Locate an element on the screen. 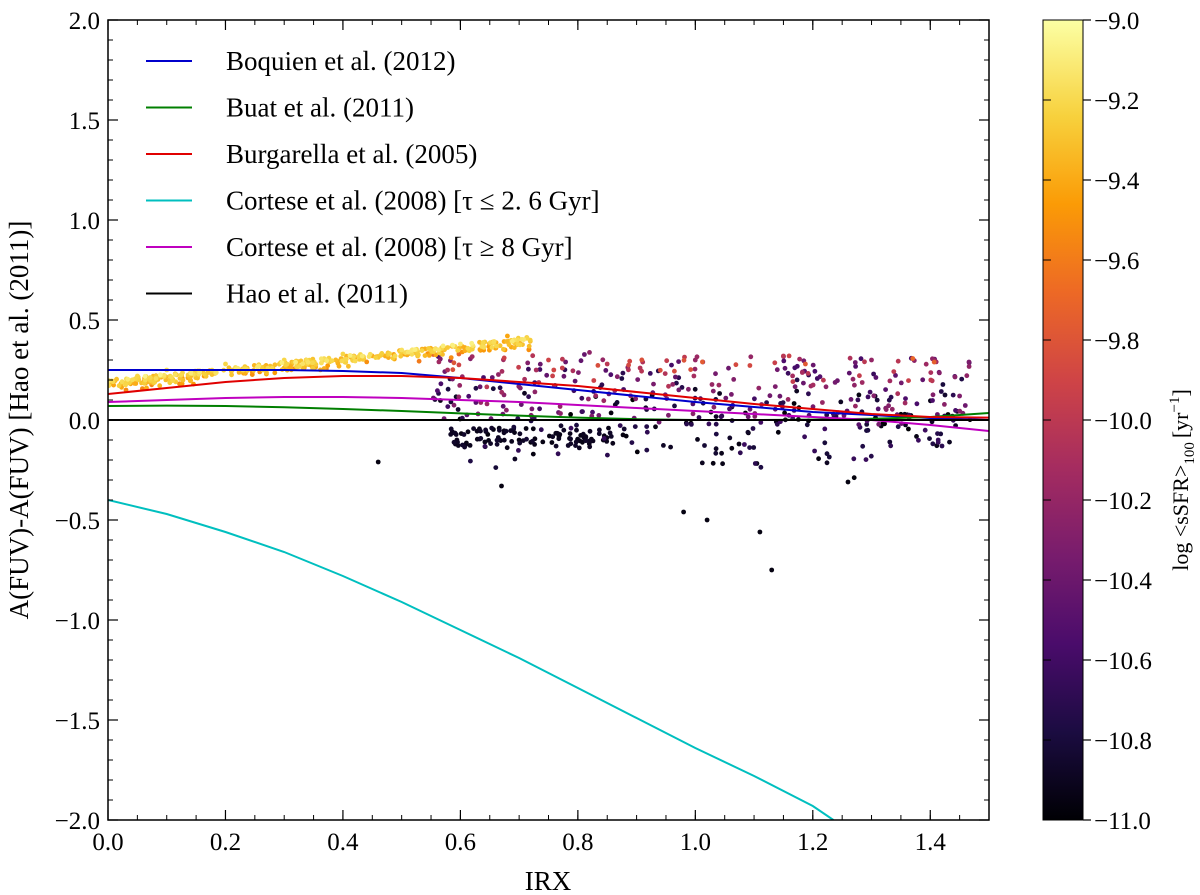  colorbar-tick-label: −9.2 is located at coordinates (1116, 101).